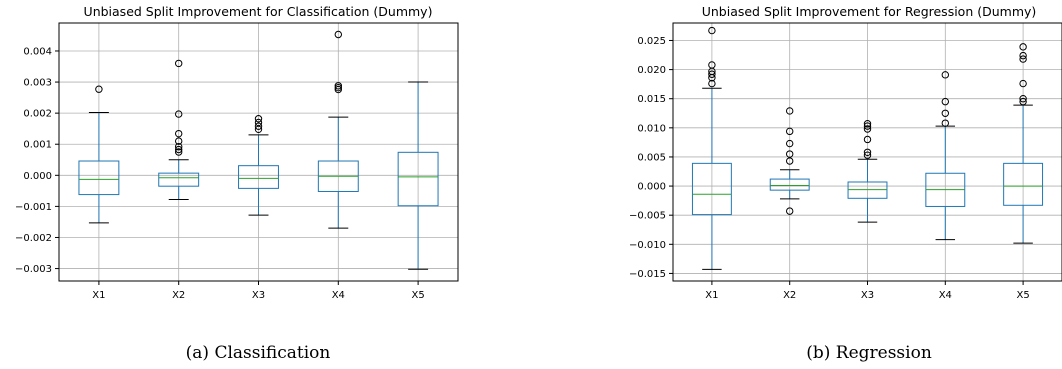 This screenshot has height=369, width=1062. I want to click on y-tick-label: −0.002, so click(33, 238).